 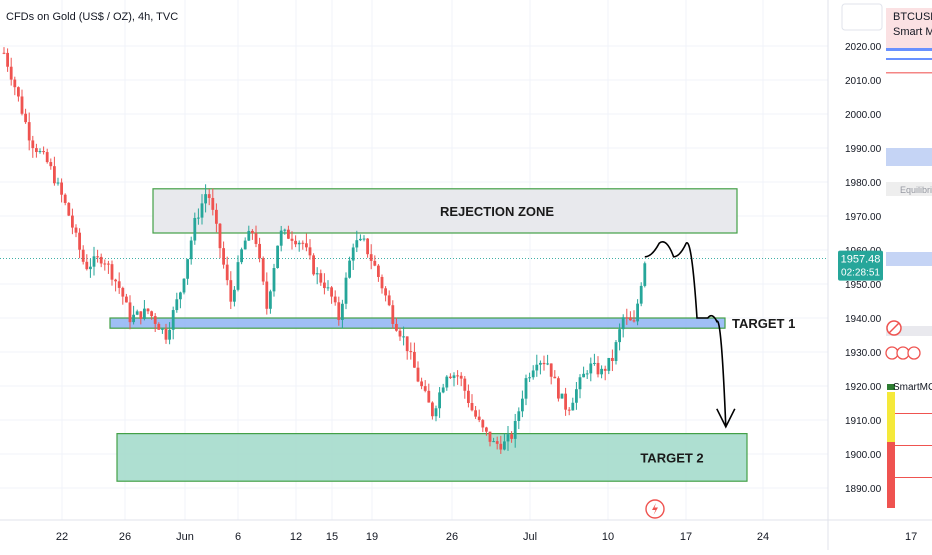 What do you see at coordinates (912, 17) in the screenshot?
I see `symbol-label: BTCUSDT,` at bounding box center [912, 17].